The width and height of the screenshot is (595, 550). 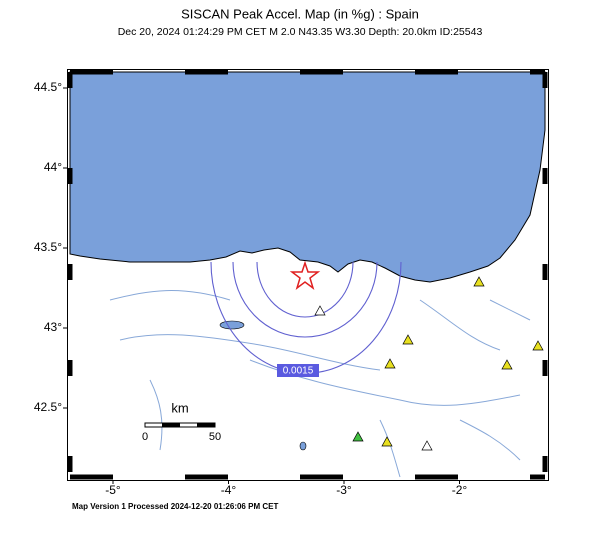 I want to click on scale-tick: 50, so click(x=215, y=437).